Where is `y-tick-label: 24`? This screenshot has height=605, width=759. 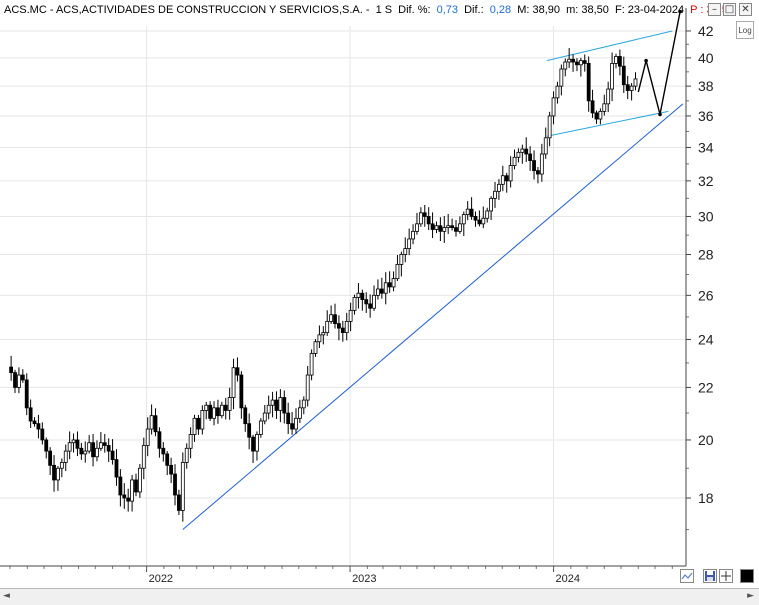 y-tick-label: 24 is located at coordinates (706, 339).